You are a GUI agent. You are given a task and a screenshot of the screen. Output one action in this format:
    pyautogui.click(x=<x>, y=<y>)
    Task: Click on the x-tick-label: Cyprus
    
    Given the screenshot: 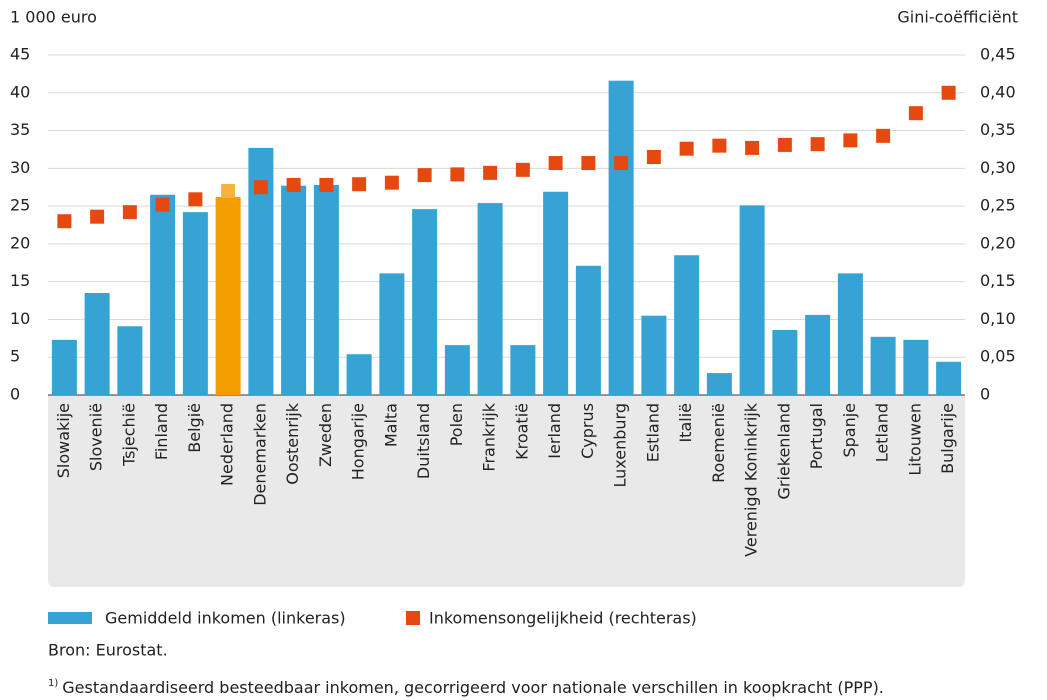 What is the action you would take?
    pyautogui.click(x=587, y=431)
    